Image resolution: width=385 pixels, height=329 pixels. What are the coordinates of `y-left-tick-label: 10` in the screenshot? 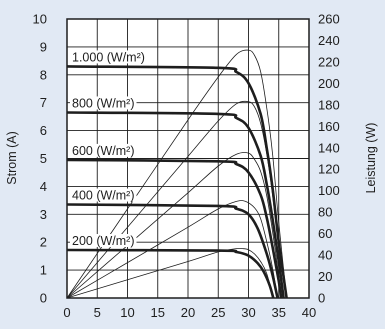 It's located at (40, 19).